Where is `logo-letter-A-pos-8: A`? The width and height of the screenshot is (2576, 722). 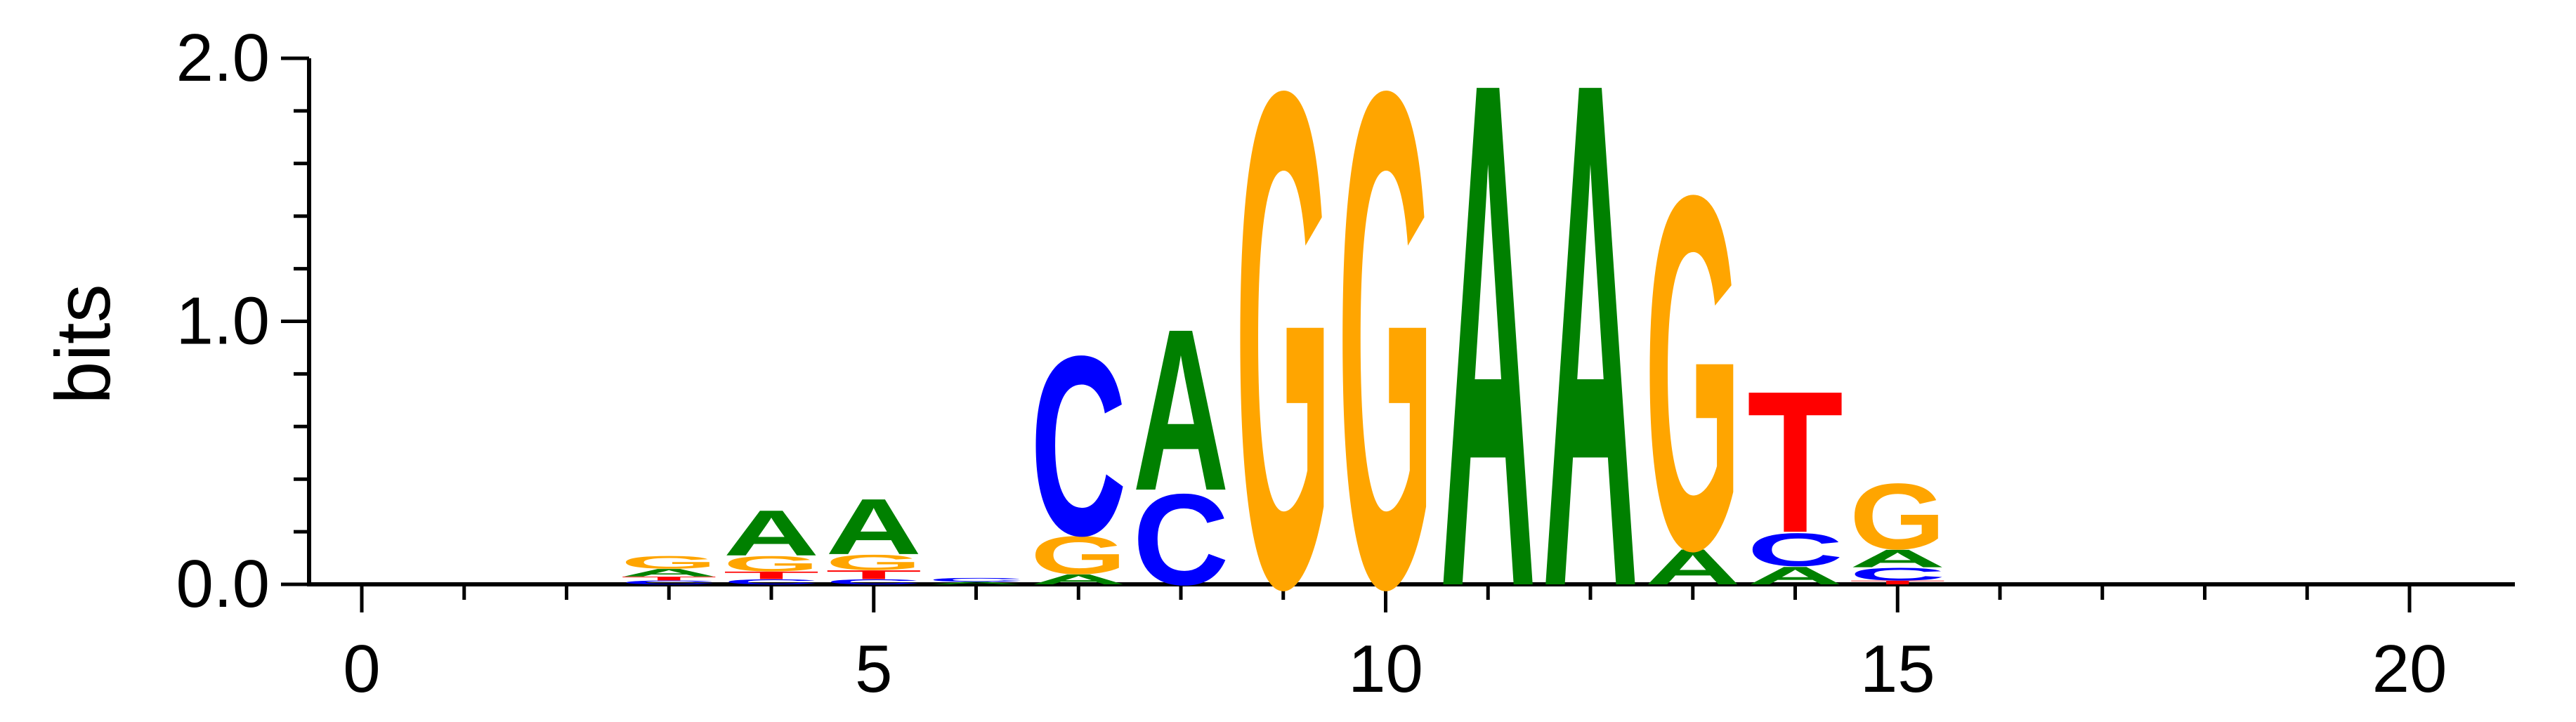
logo-letter-A-pos-8: A is located at coordinates (1180, 410).